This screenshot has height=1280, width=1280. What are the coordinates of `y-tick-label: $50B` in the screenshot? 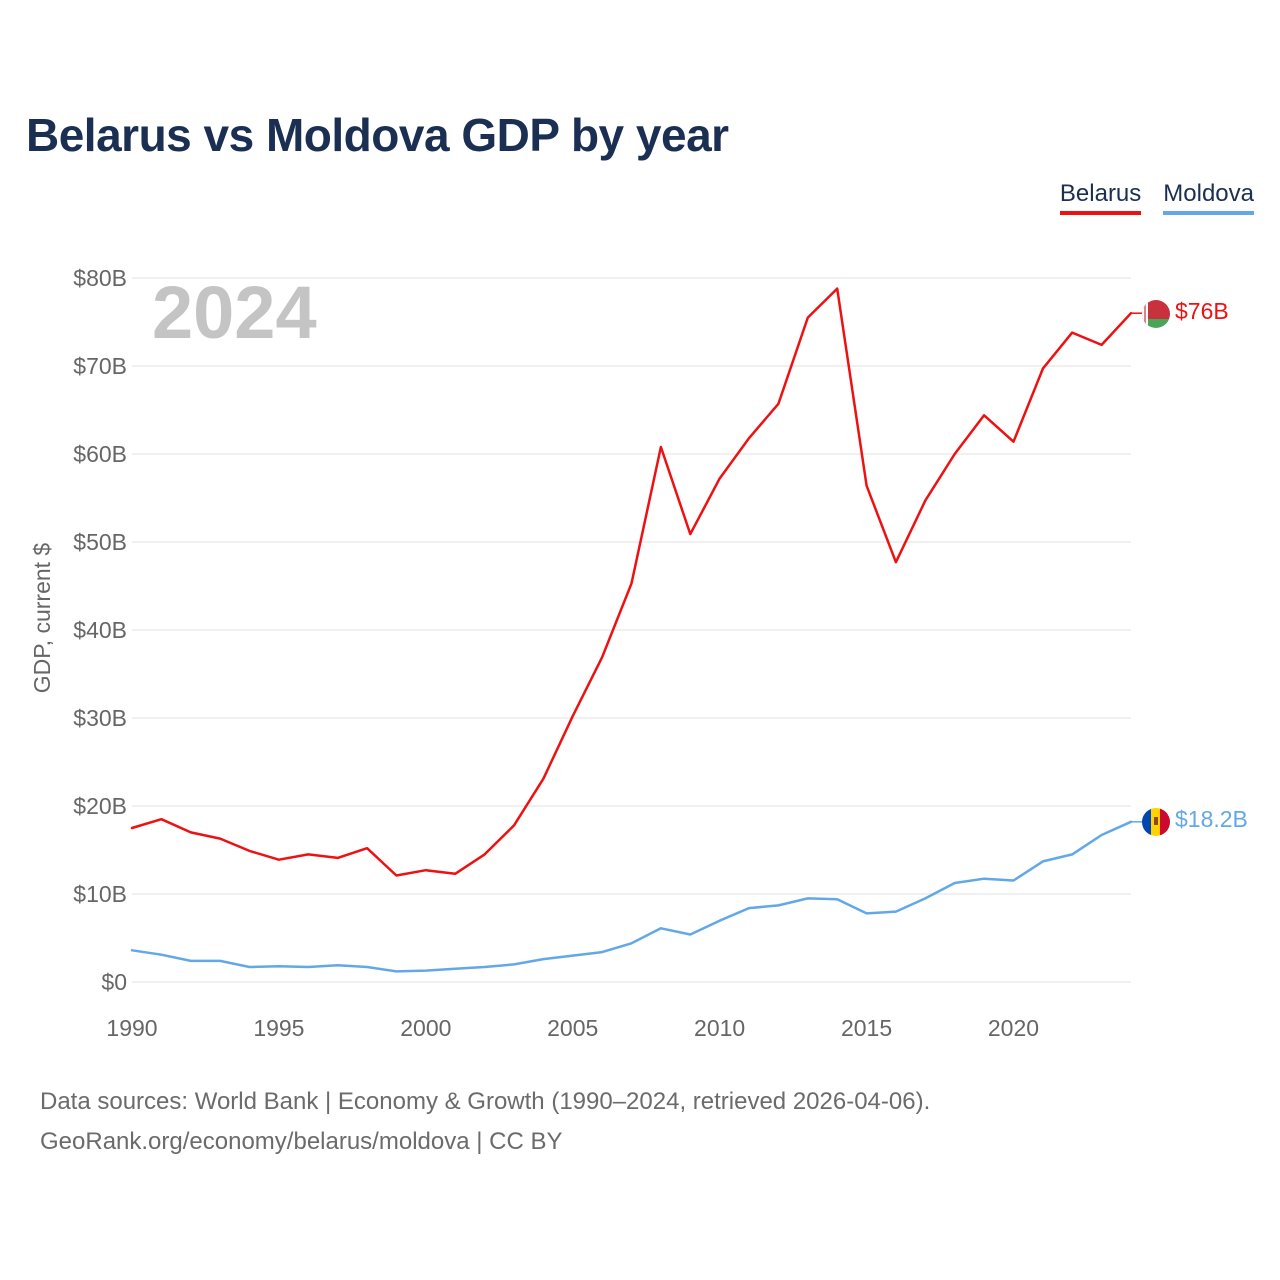 It's located at (100, 542).